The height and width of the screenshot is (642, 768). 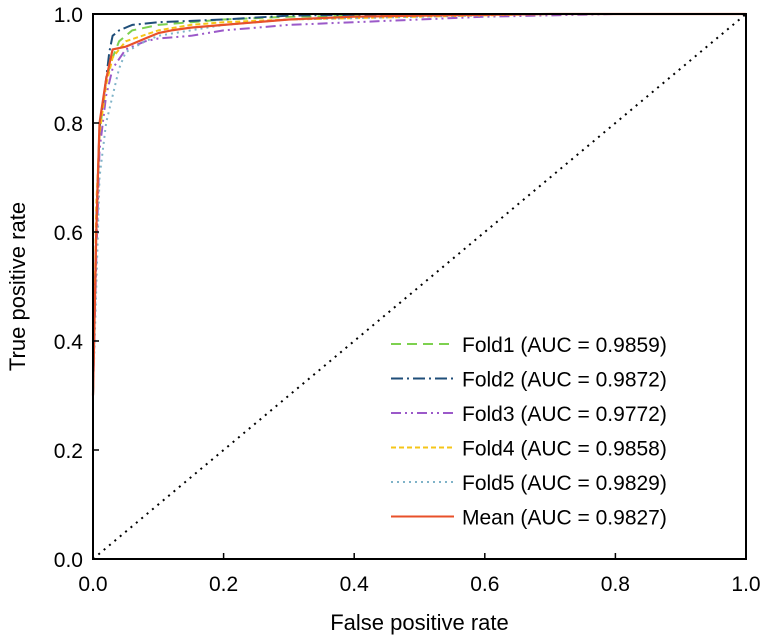 I want to click on y-axis: 0.0 0.2 0.4 0.6 0.8 1.0, so click(x=76, y=288).